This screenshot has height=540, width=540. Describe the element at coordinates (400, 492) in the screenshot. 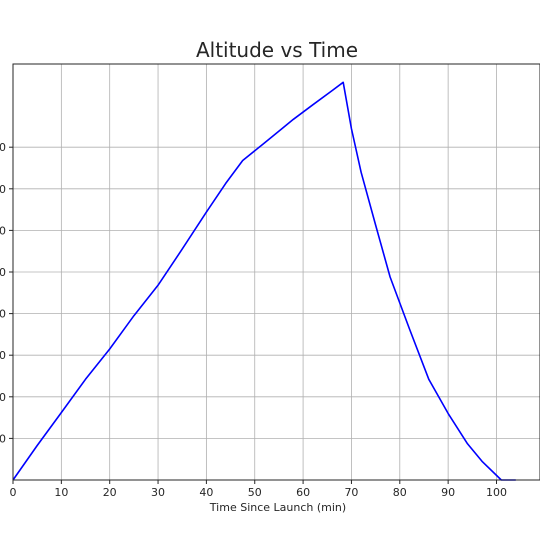

I see `x-tick-label: 80` at that location.